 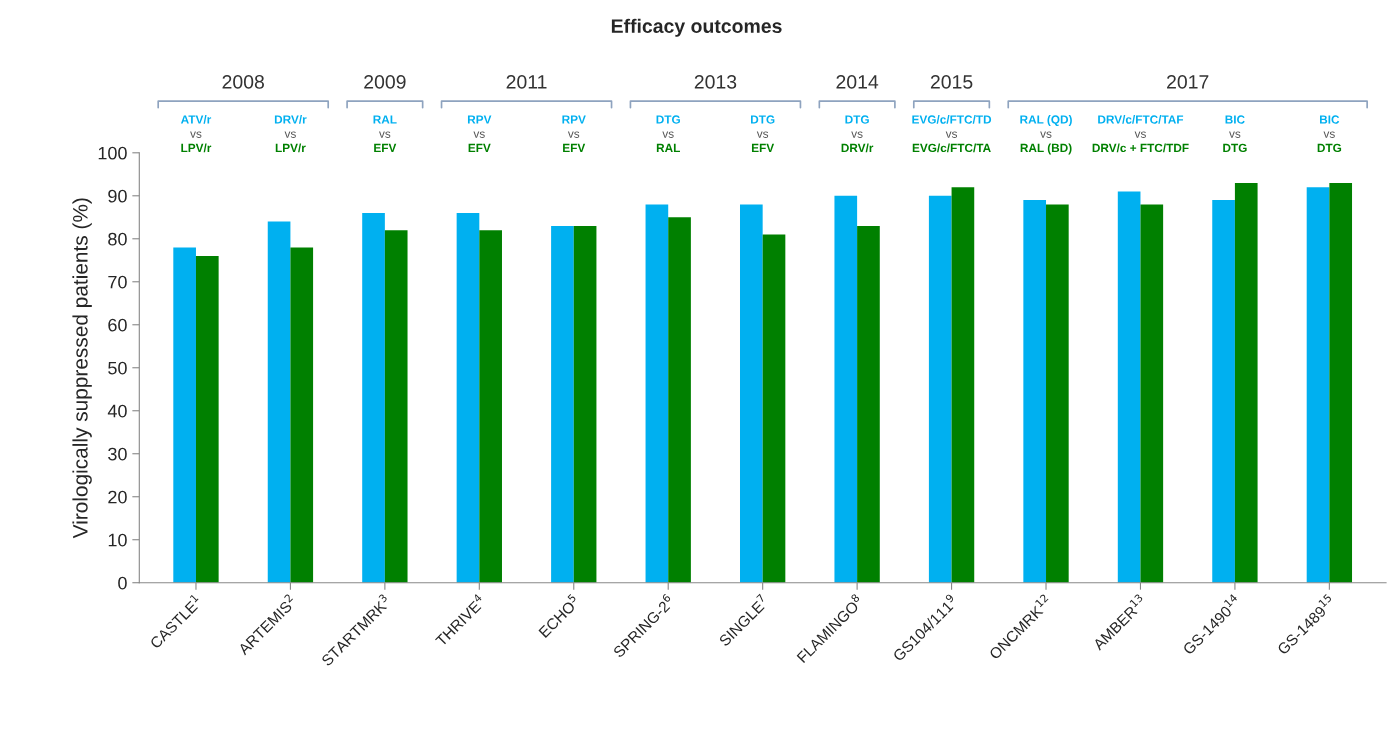 I want to click on text: 2013, so click(x=715, y=81).